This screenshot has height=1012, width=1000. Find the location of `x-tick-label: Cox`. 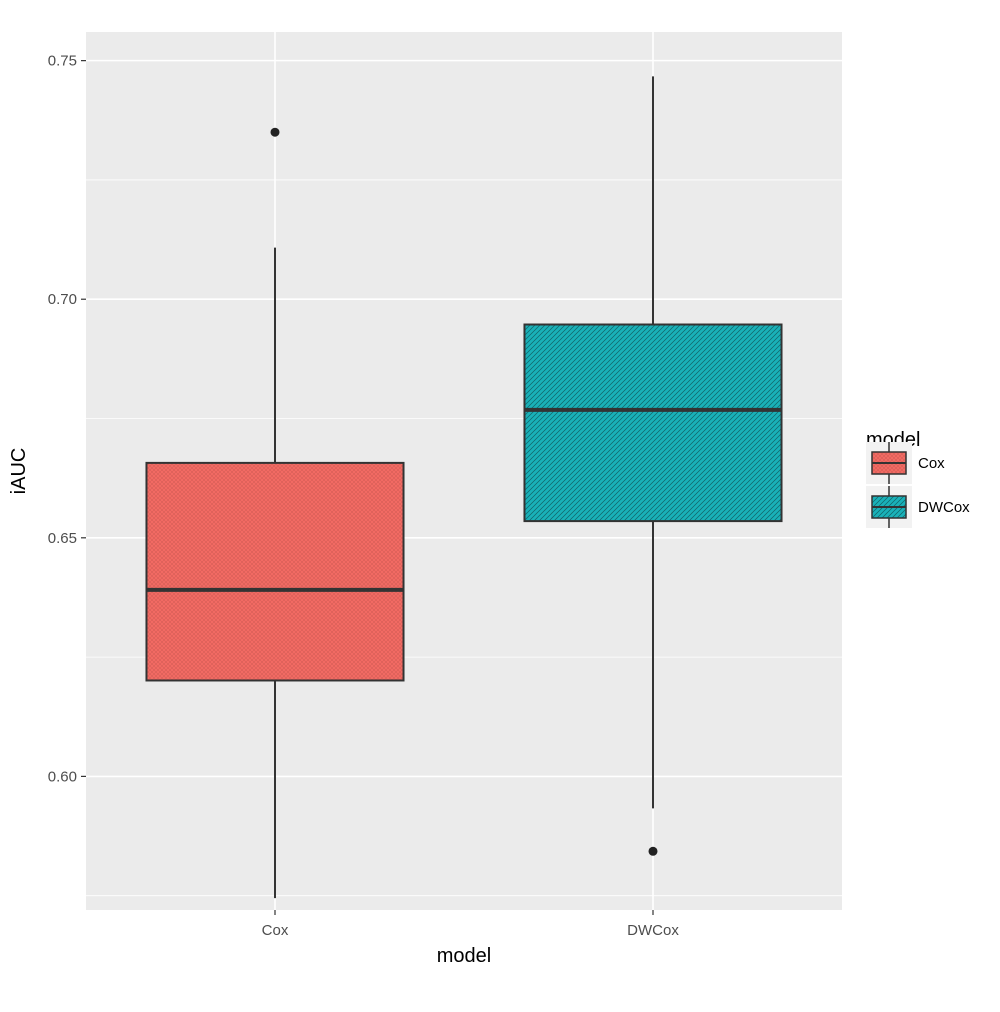

x-tick-label: Cox is located at coordinates (275, 930).